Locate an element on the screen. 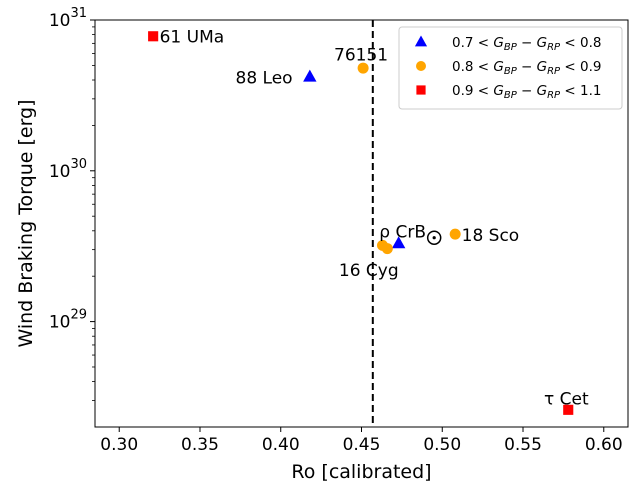 The height and width of the screenshot is (487, 640). x-tick-label: 0.45 is located at coordinates (362, 445).